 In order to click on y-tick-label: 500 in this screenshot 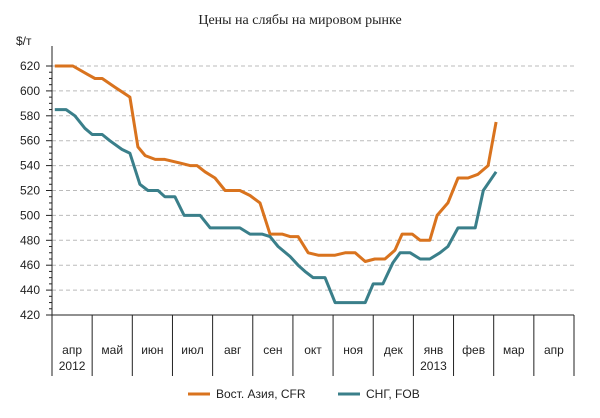, I will do `click(30, 215)`.